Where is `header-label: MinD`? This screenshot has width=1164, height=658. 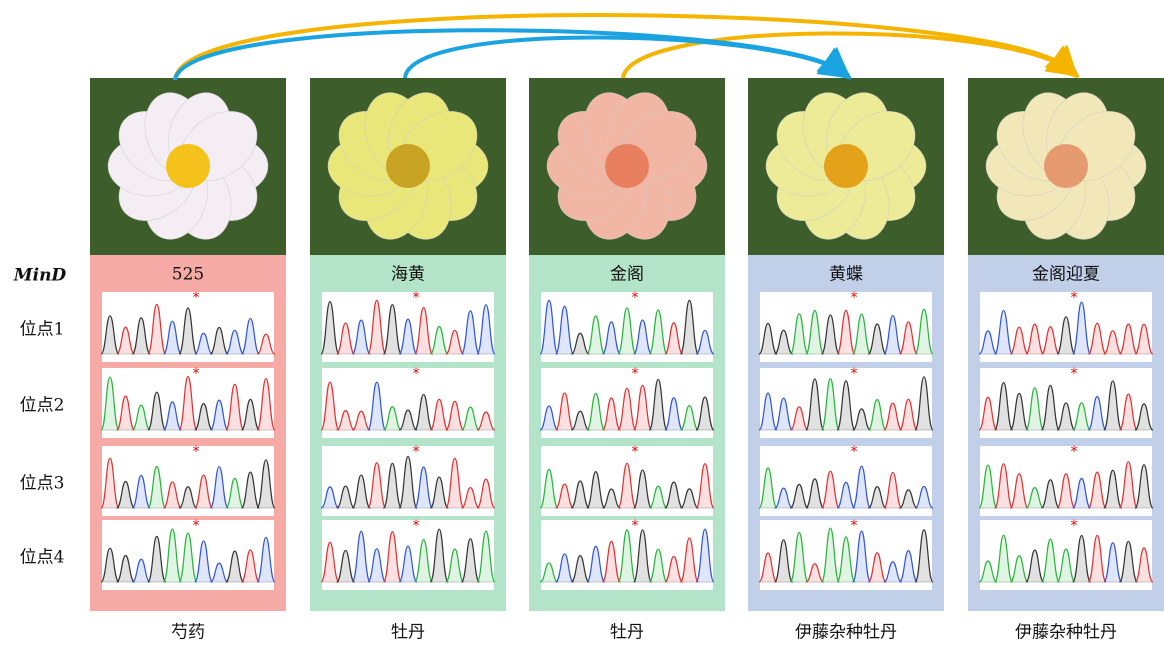 header-label: MinD is located at coordinates (40, 276).